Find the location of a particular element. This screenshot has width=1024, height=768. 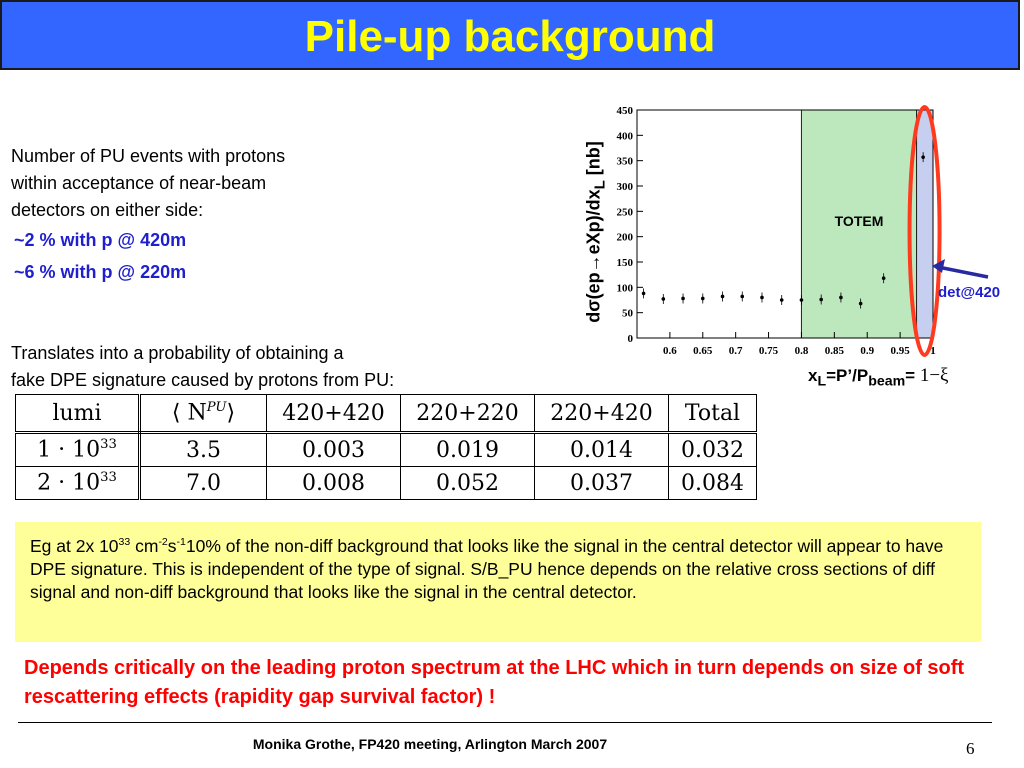

y-tick-label: 0 is located at coordinates (631, 339).